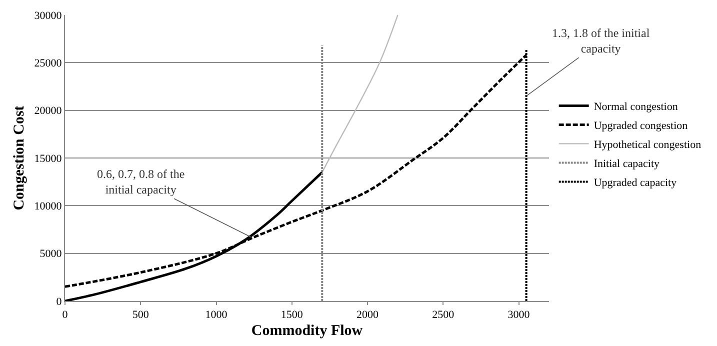  What do you see at coordinates (141, 182) in the screenshot?
I see `annotation: 0.6, 0.7, 0.8 of the initial capacity` at bounding box center [141, 182].